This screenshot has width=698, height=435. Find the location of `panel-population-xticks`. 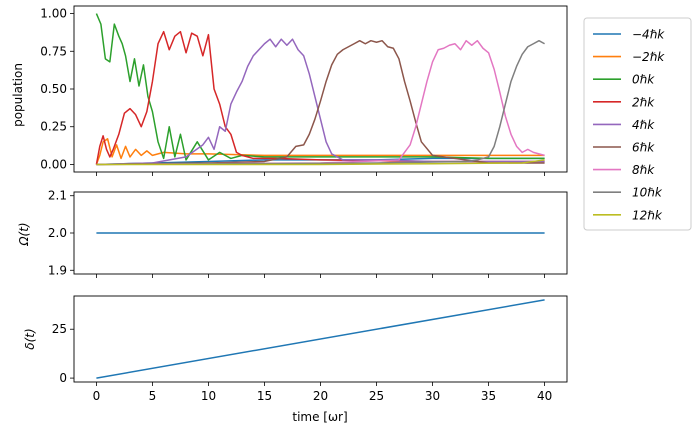

panel-population-xticks is located at coordinates (320, 174).